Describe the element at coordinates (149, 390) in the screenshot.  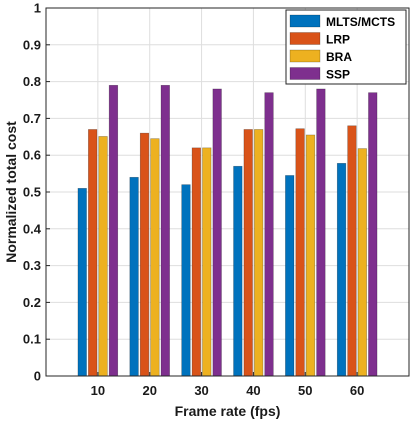
I see `x-tick-label: 20` at that location.